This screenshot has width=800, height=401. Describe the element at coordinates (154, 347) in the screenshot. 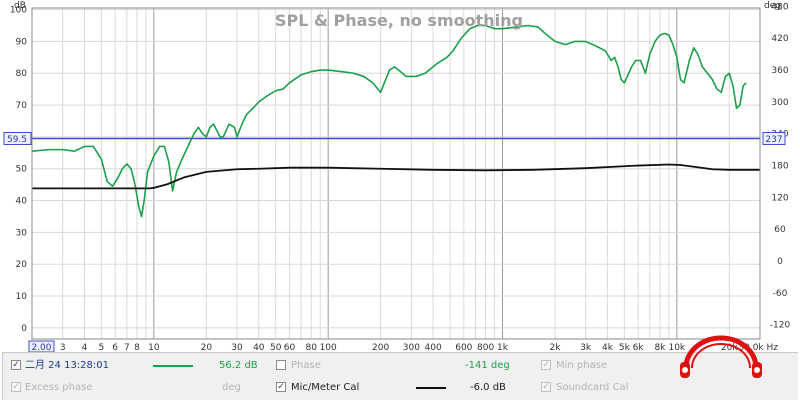

I see `x-tick-label: 10` at that location.